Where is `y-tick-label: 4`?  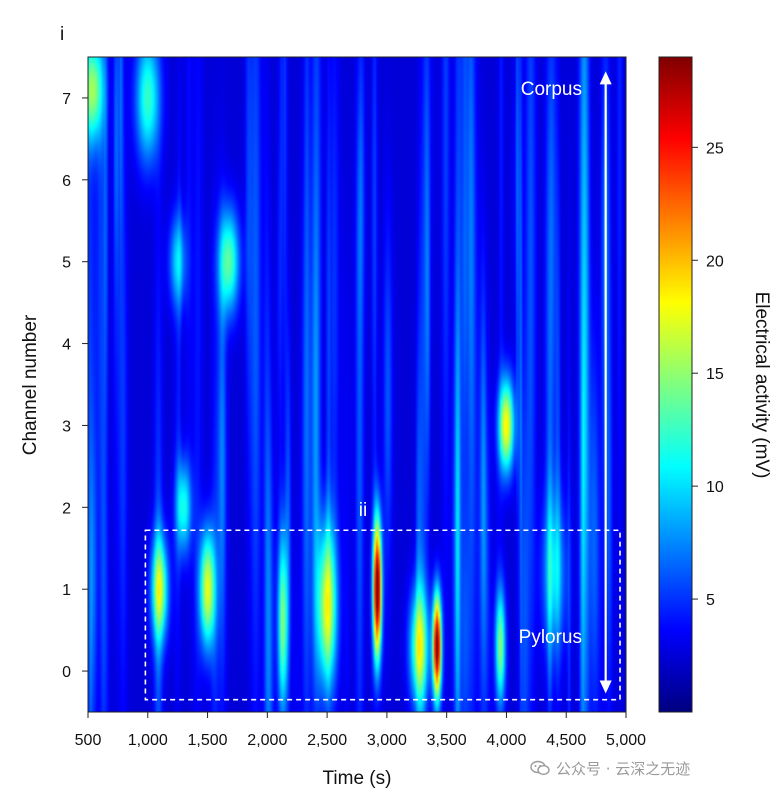
y-tick-label: 4 is located at coordinates (66, 345).